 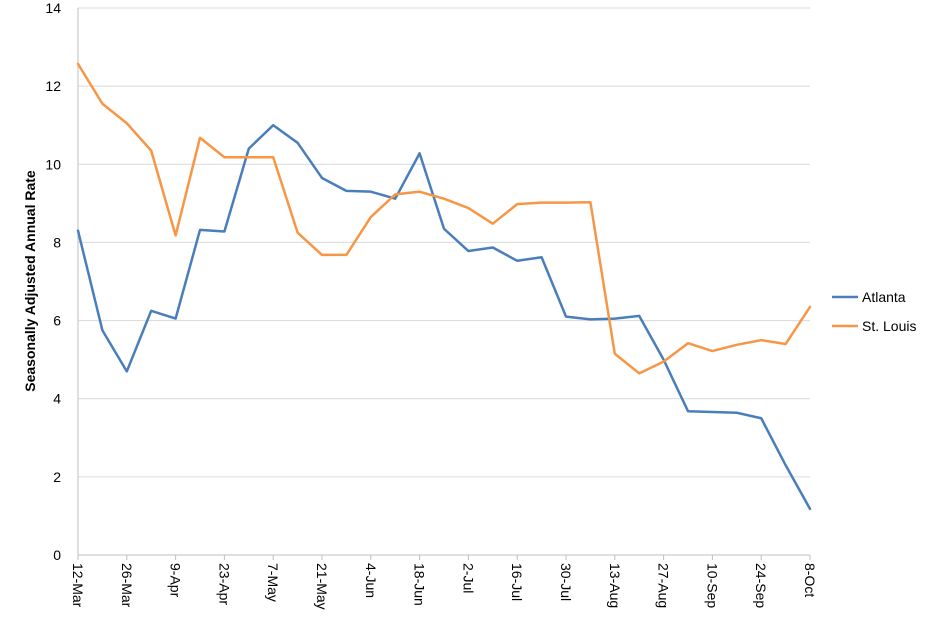 What do you see at coordinates (57, 555) in the screenshot?
I see `y-tick-label: 0` at bounding box center [57, 555].